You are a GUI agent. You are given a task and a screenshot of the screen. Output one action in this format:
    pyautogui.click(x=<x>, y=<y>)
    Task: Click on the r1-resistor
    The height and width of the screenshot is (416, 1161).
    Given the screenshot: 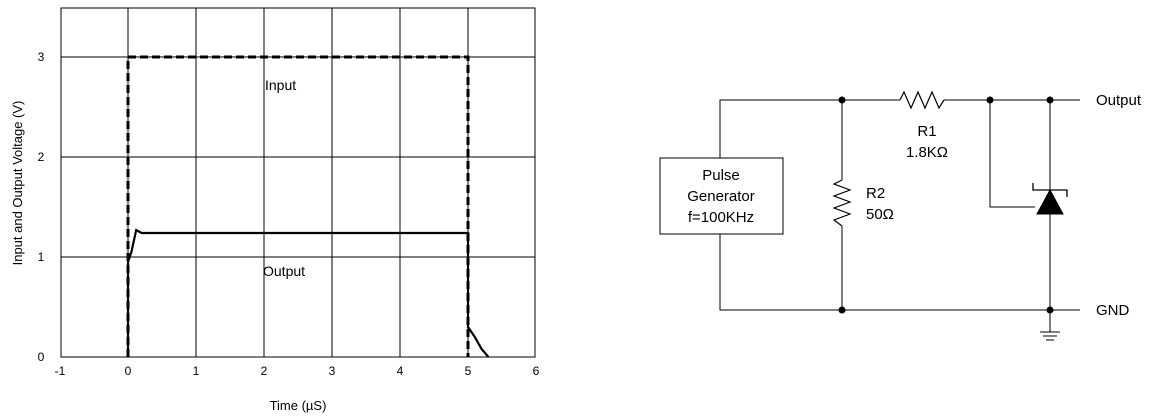 What is the action you would take?
    pyautogui.click(x=922, y=100)
    